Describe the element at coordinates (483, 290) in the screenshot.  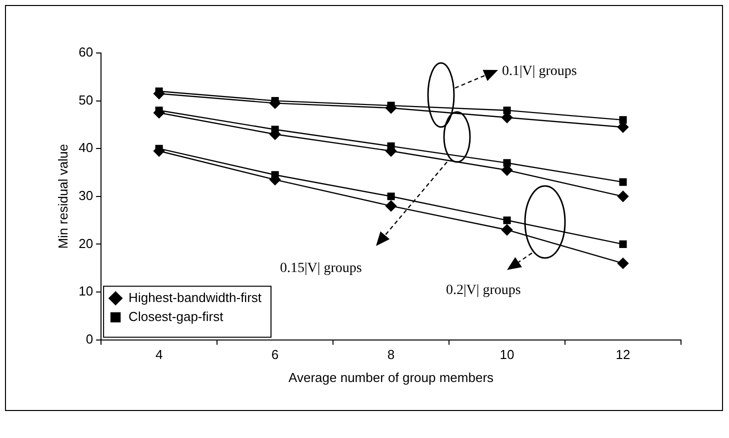
I see `annotation: 0.2|V| groups` at that location.